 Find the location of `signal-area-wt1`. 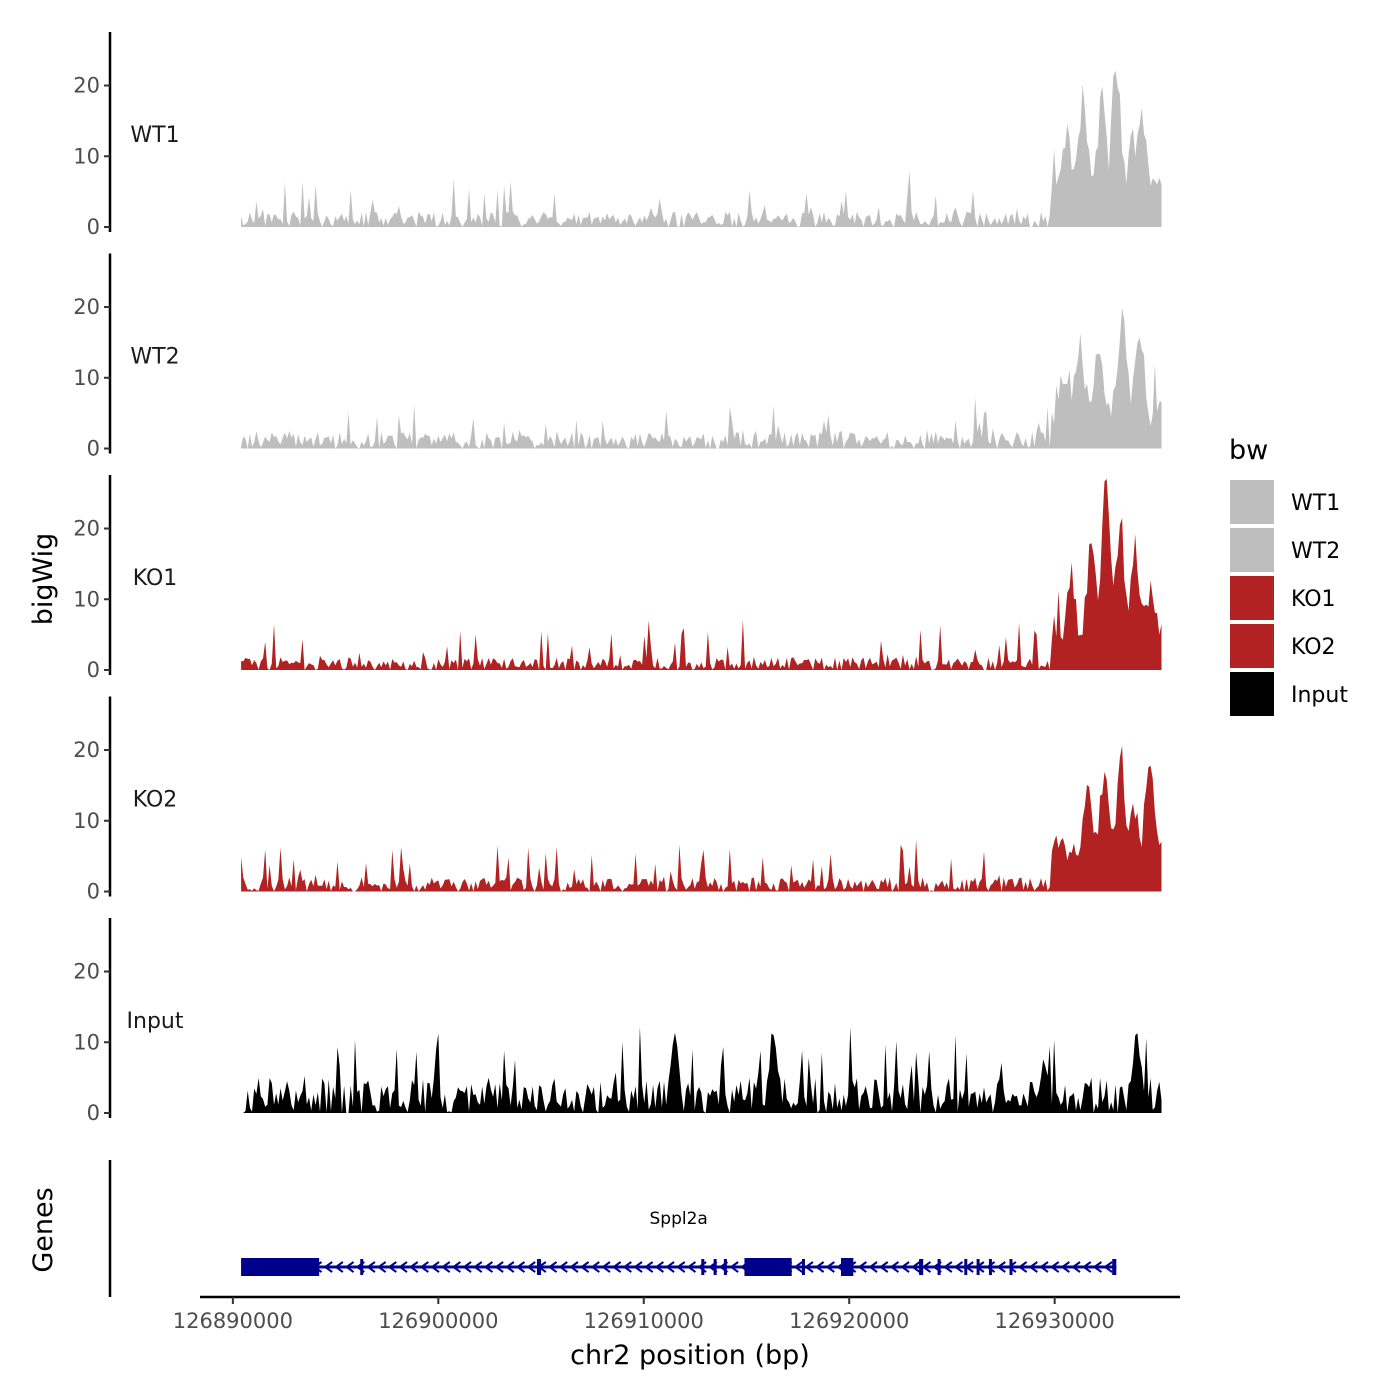

signal-area-wt1 is located at coordinates (701, 148).